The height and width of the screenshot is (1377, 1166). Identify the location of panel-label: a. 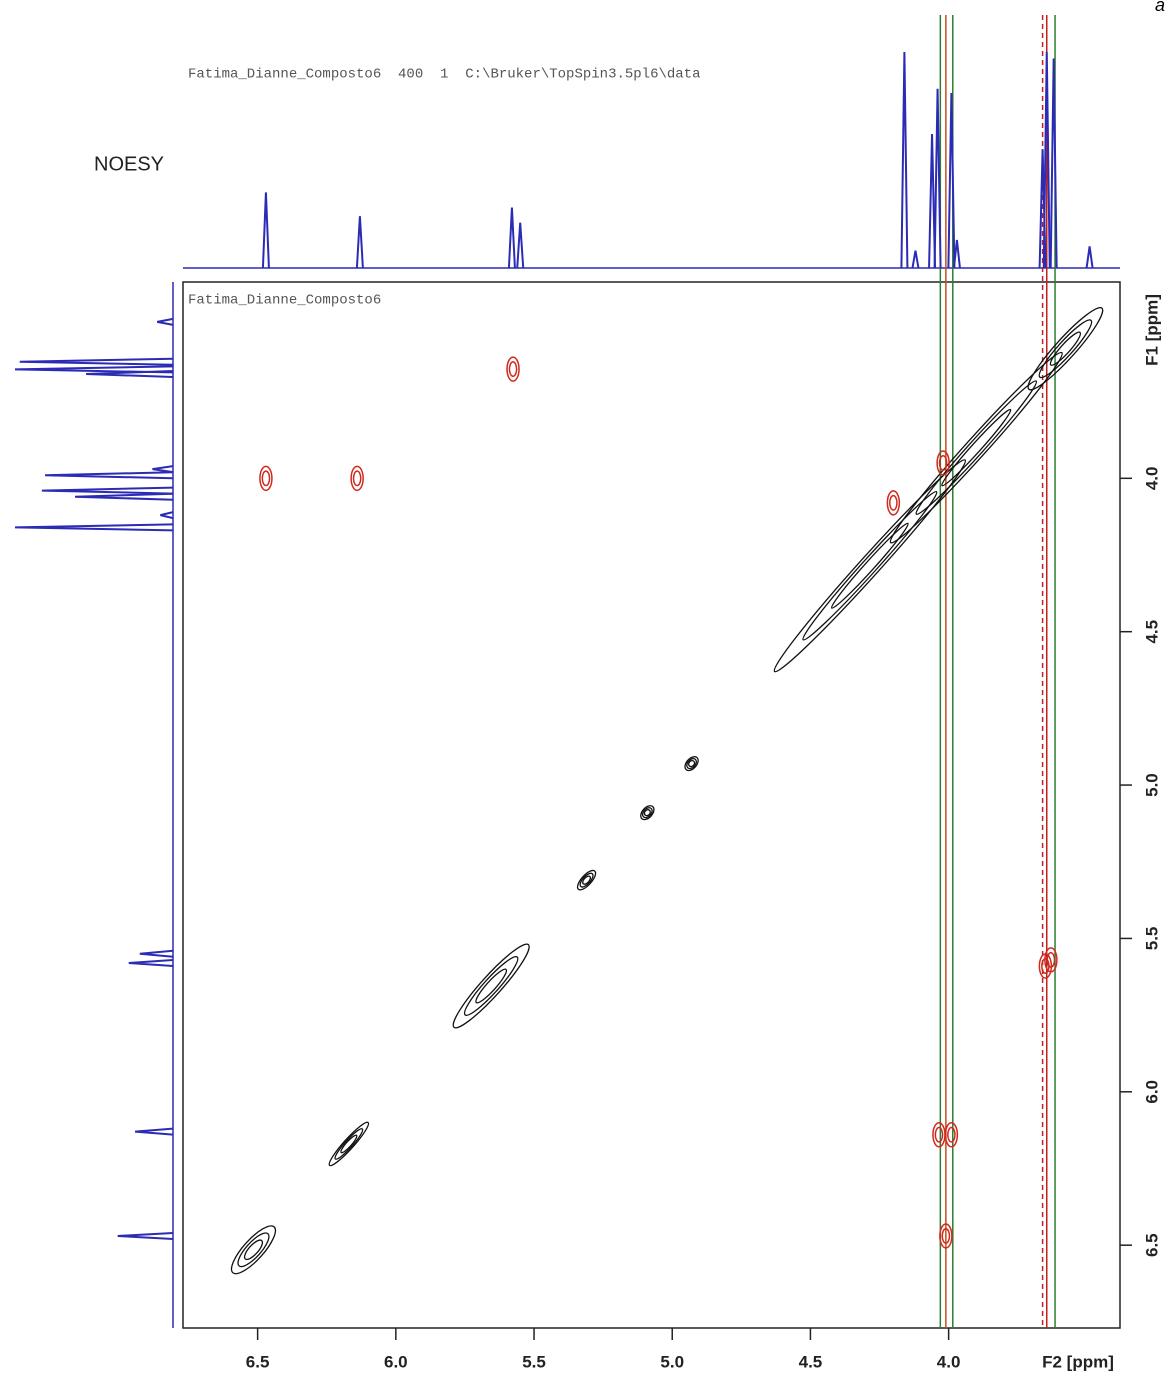
(1160, 7).